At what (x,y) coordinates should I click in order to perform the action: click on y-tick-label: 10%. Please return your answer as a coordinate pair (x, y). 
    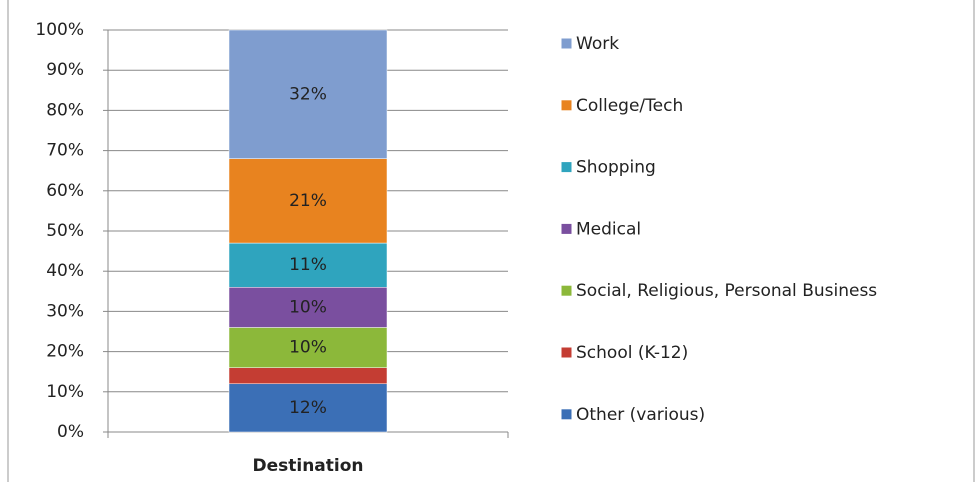
    Looking at the image, I should click on (65, 392).